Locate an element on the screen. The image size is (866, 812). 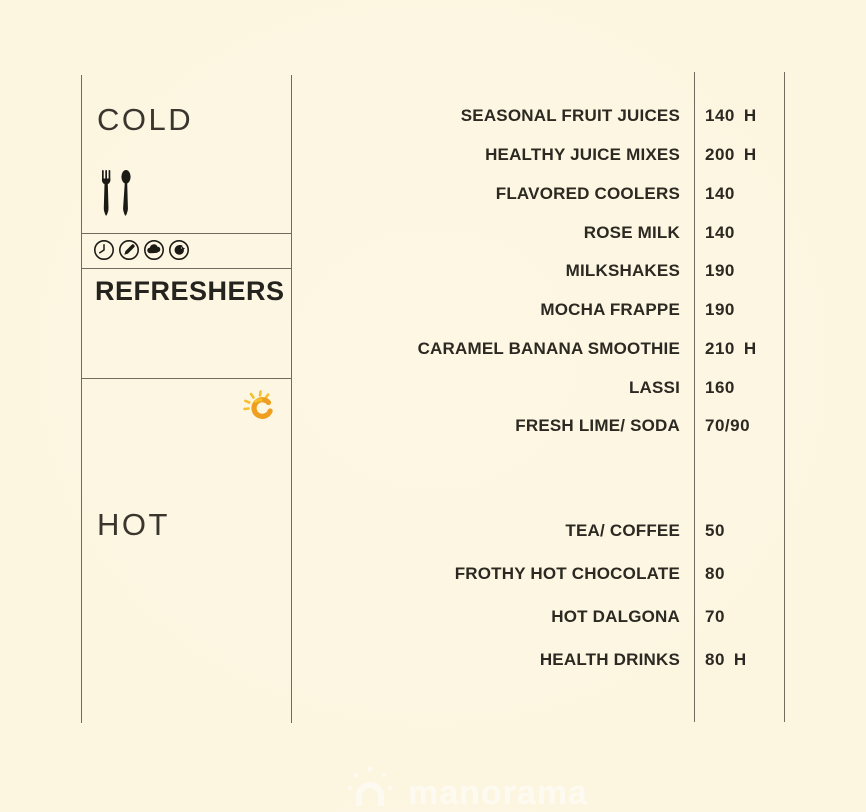
menu-item-row: FRESH LIME/ SODA 70/90 is located at coordinates (433, 426).